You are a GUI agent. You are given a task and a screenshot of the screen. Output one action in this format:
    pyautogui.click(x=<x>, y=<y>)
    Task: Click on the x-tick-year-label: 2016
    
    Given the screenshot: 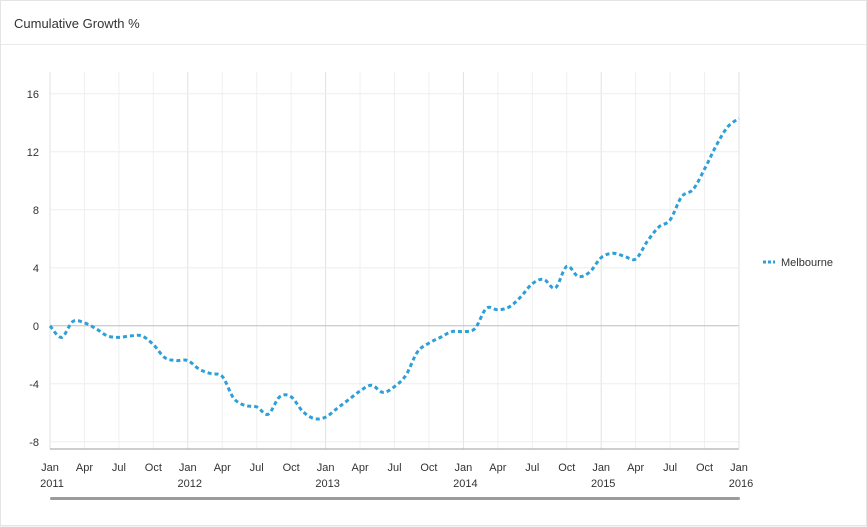 What is the action you would take?
    pyautogui.click(x=741, y=484)
    